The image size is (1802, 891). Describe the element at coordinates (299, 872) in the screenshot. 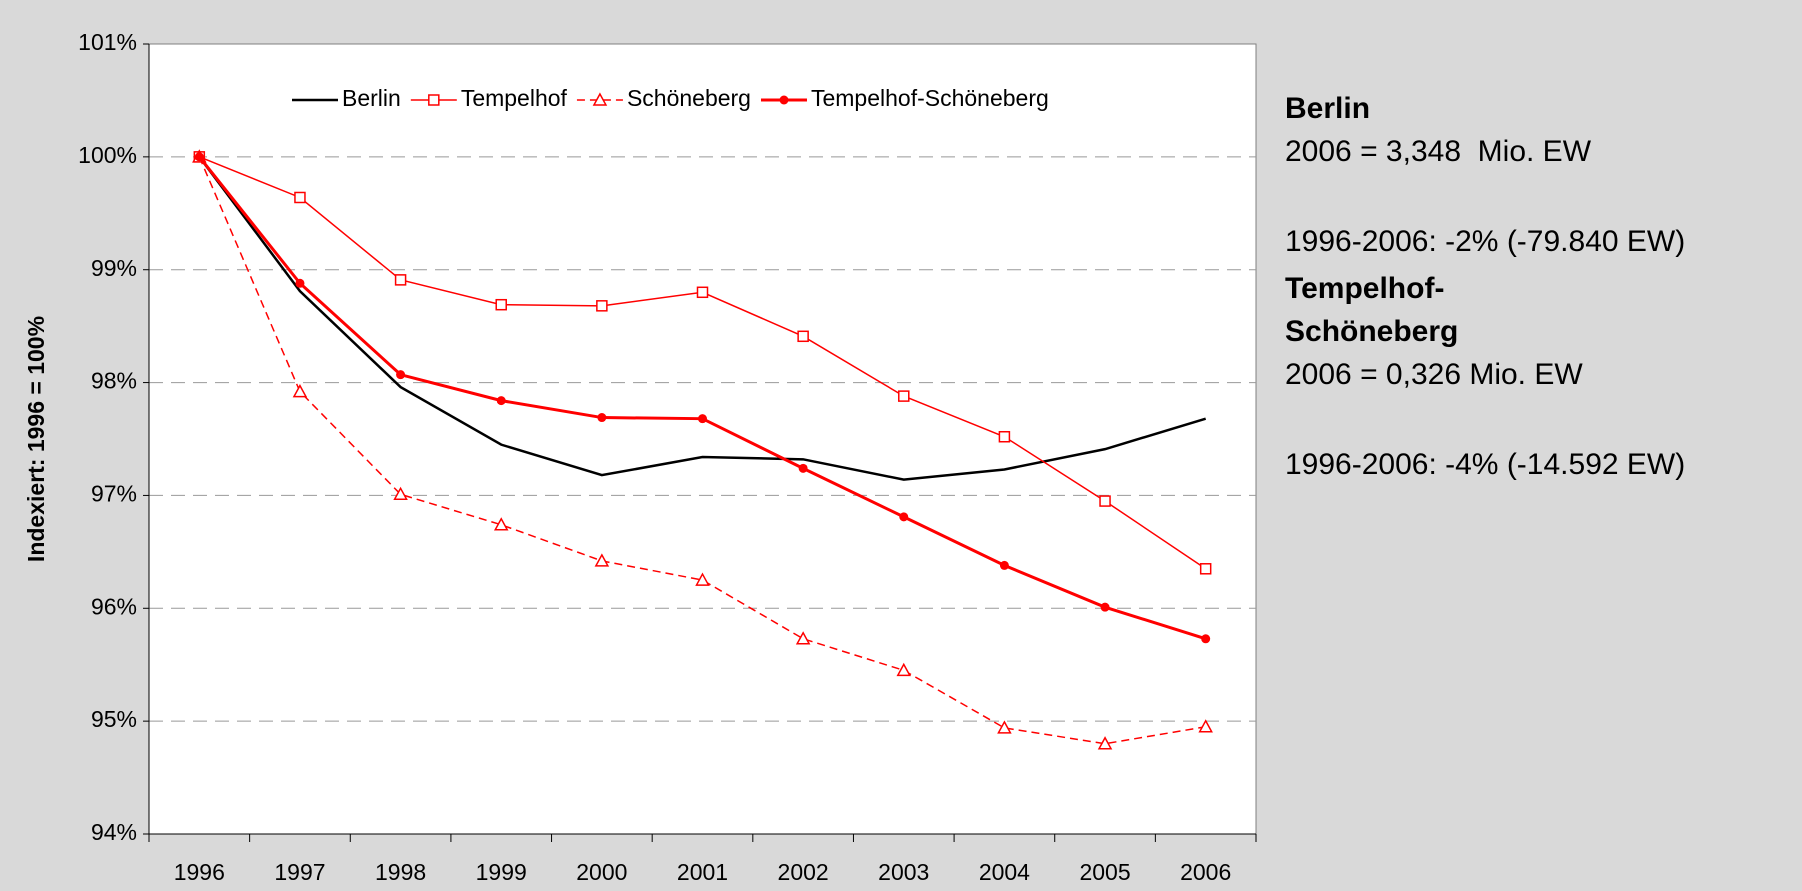

I see `x-tick-label: 1997` at that location.